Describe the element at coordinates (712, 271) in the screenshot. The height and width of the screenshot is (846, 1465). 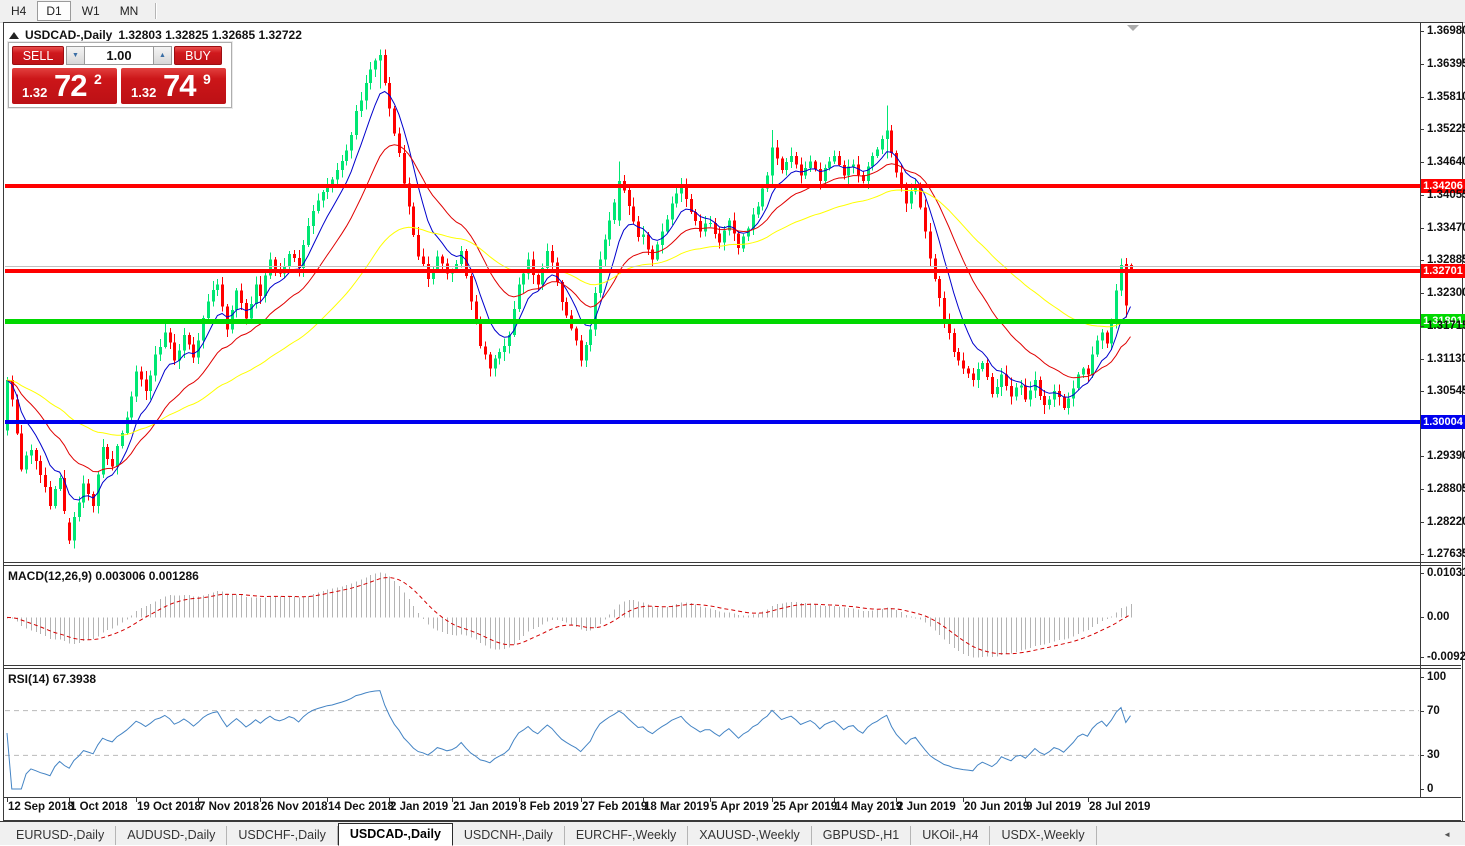
I see `horizontal-level-line-1.32701` at that location.